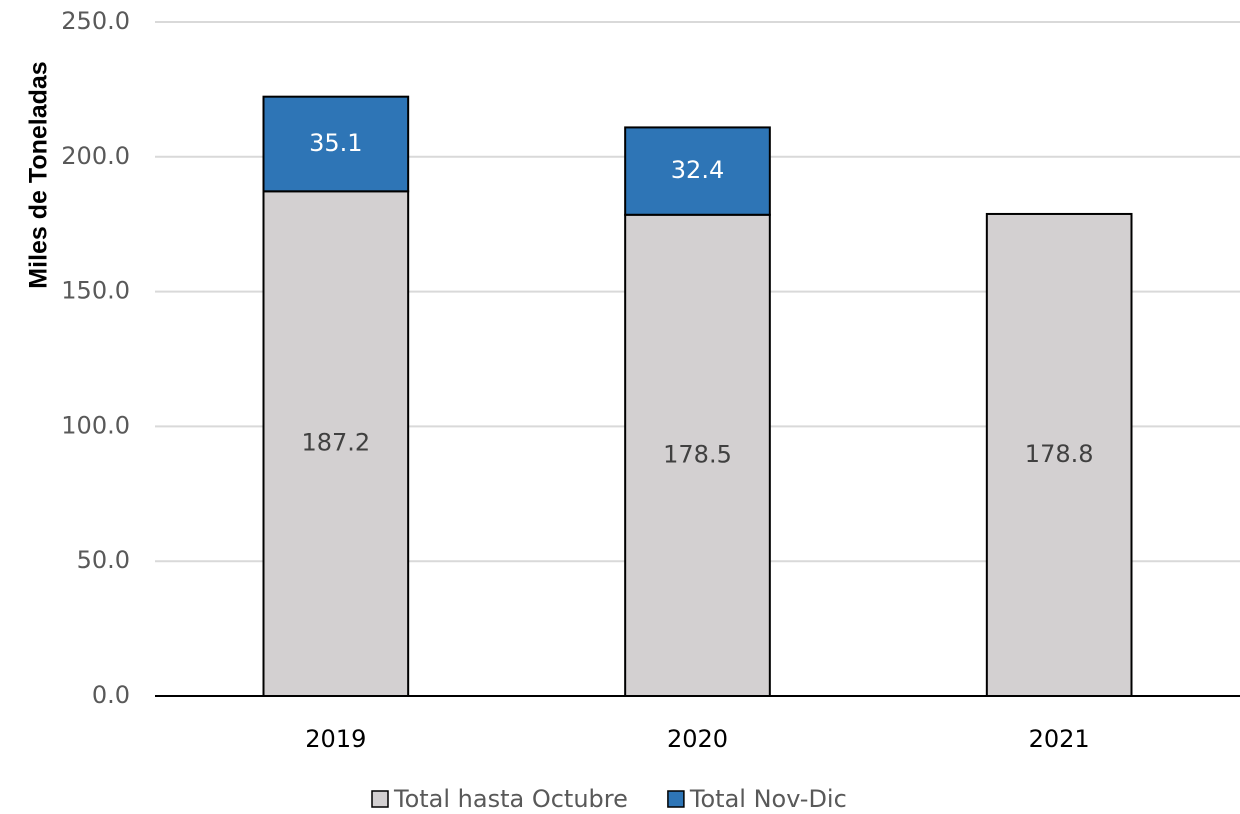  What do you see at coordinates (335, 739) in the screenshot?
I see `x-tick-label: 2019` at bounding box center [335, 739].